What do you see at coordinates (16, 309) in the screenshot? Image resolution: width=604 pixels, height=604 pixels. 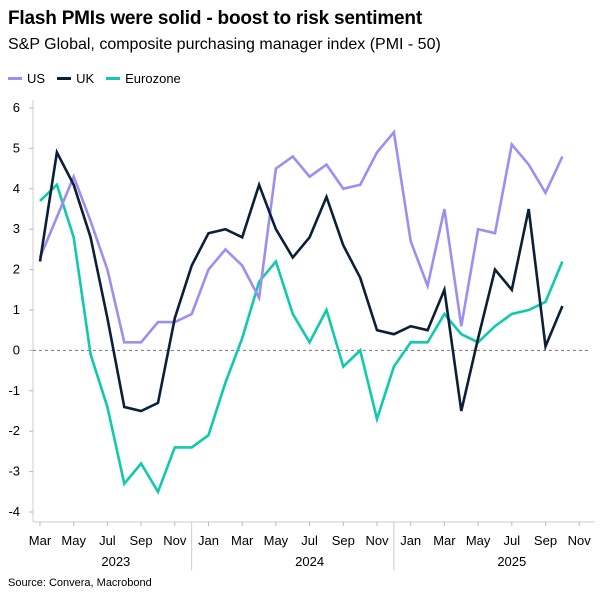 I see `y-tick-label: 1` at bounding box center [16, 309].